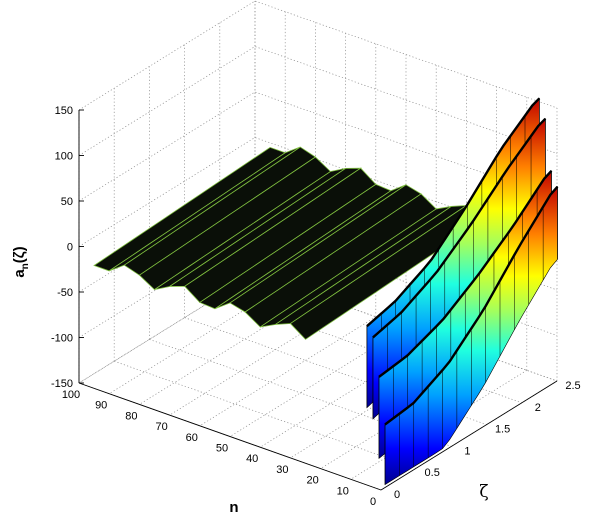  Describe the element at coordinates (64, 157) in the screenshot. I see `z-tick-label: 100` at that location.